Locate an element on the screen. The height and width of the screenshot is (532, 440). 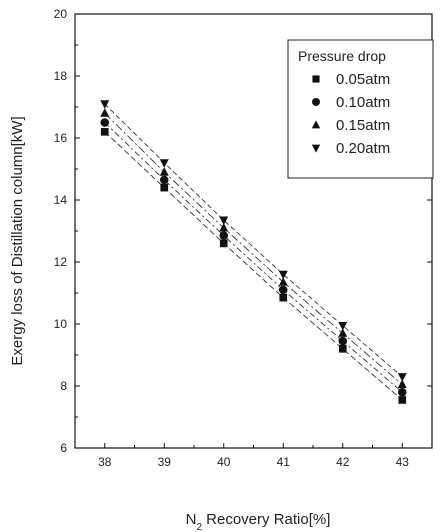
data-point-0.20atm-39 is located at coordinates (164, 163).